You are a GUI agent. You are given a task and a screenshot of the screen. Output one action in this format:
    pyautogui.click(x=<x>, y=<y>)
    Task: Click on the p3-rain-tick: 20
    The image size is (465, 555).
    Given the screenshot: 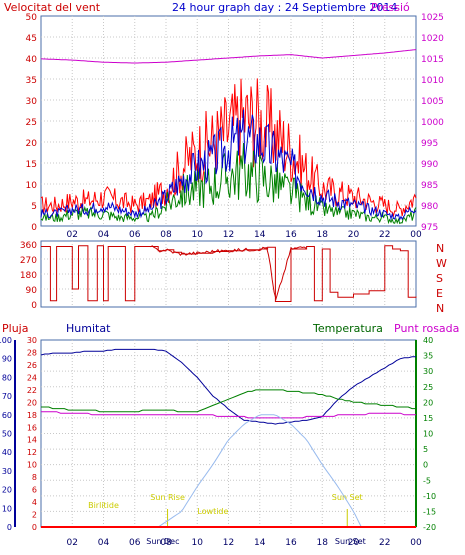 What is the action you would take?
    pyautogui.click(x=32, y=402)
    